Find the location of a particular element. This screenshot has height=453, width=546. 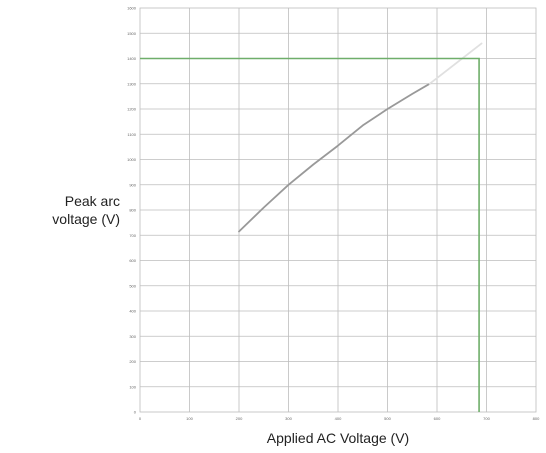

x-tick-label: 700 is located at coordinates (486, 418).